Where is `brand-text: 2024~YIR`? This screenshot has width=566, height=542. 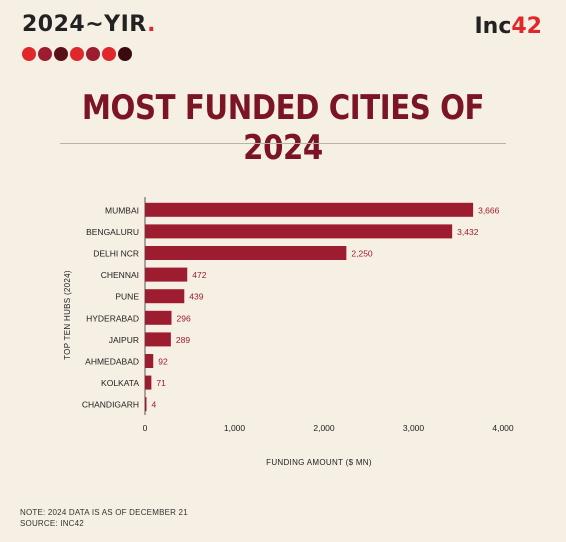 brand-text: 2024~YIR is located at coordinates (85, 24).